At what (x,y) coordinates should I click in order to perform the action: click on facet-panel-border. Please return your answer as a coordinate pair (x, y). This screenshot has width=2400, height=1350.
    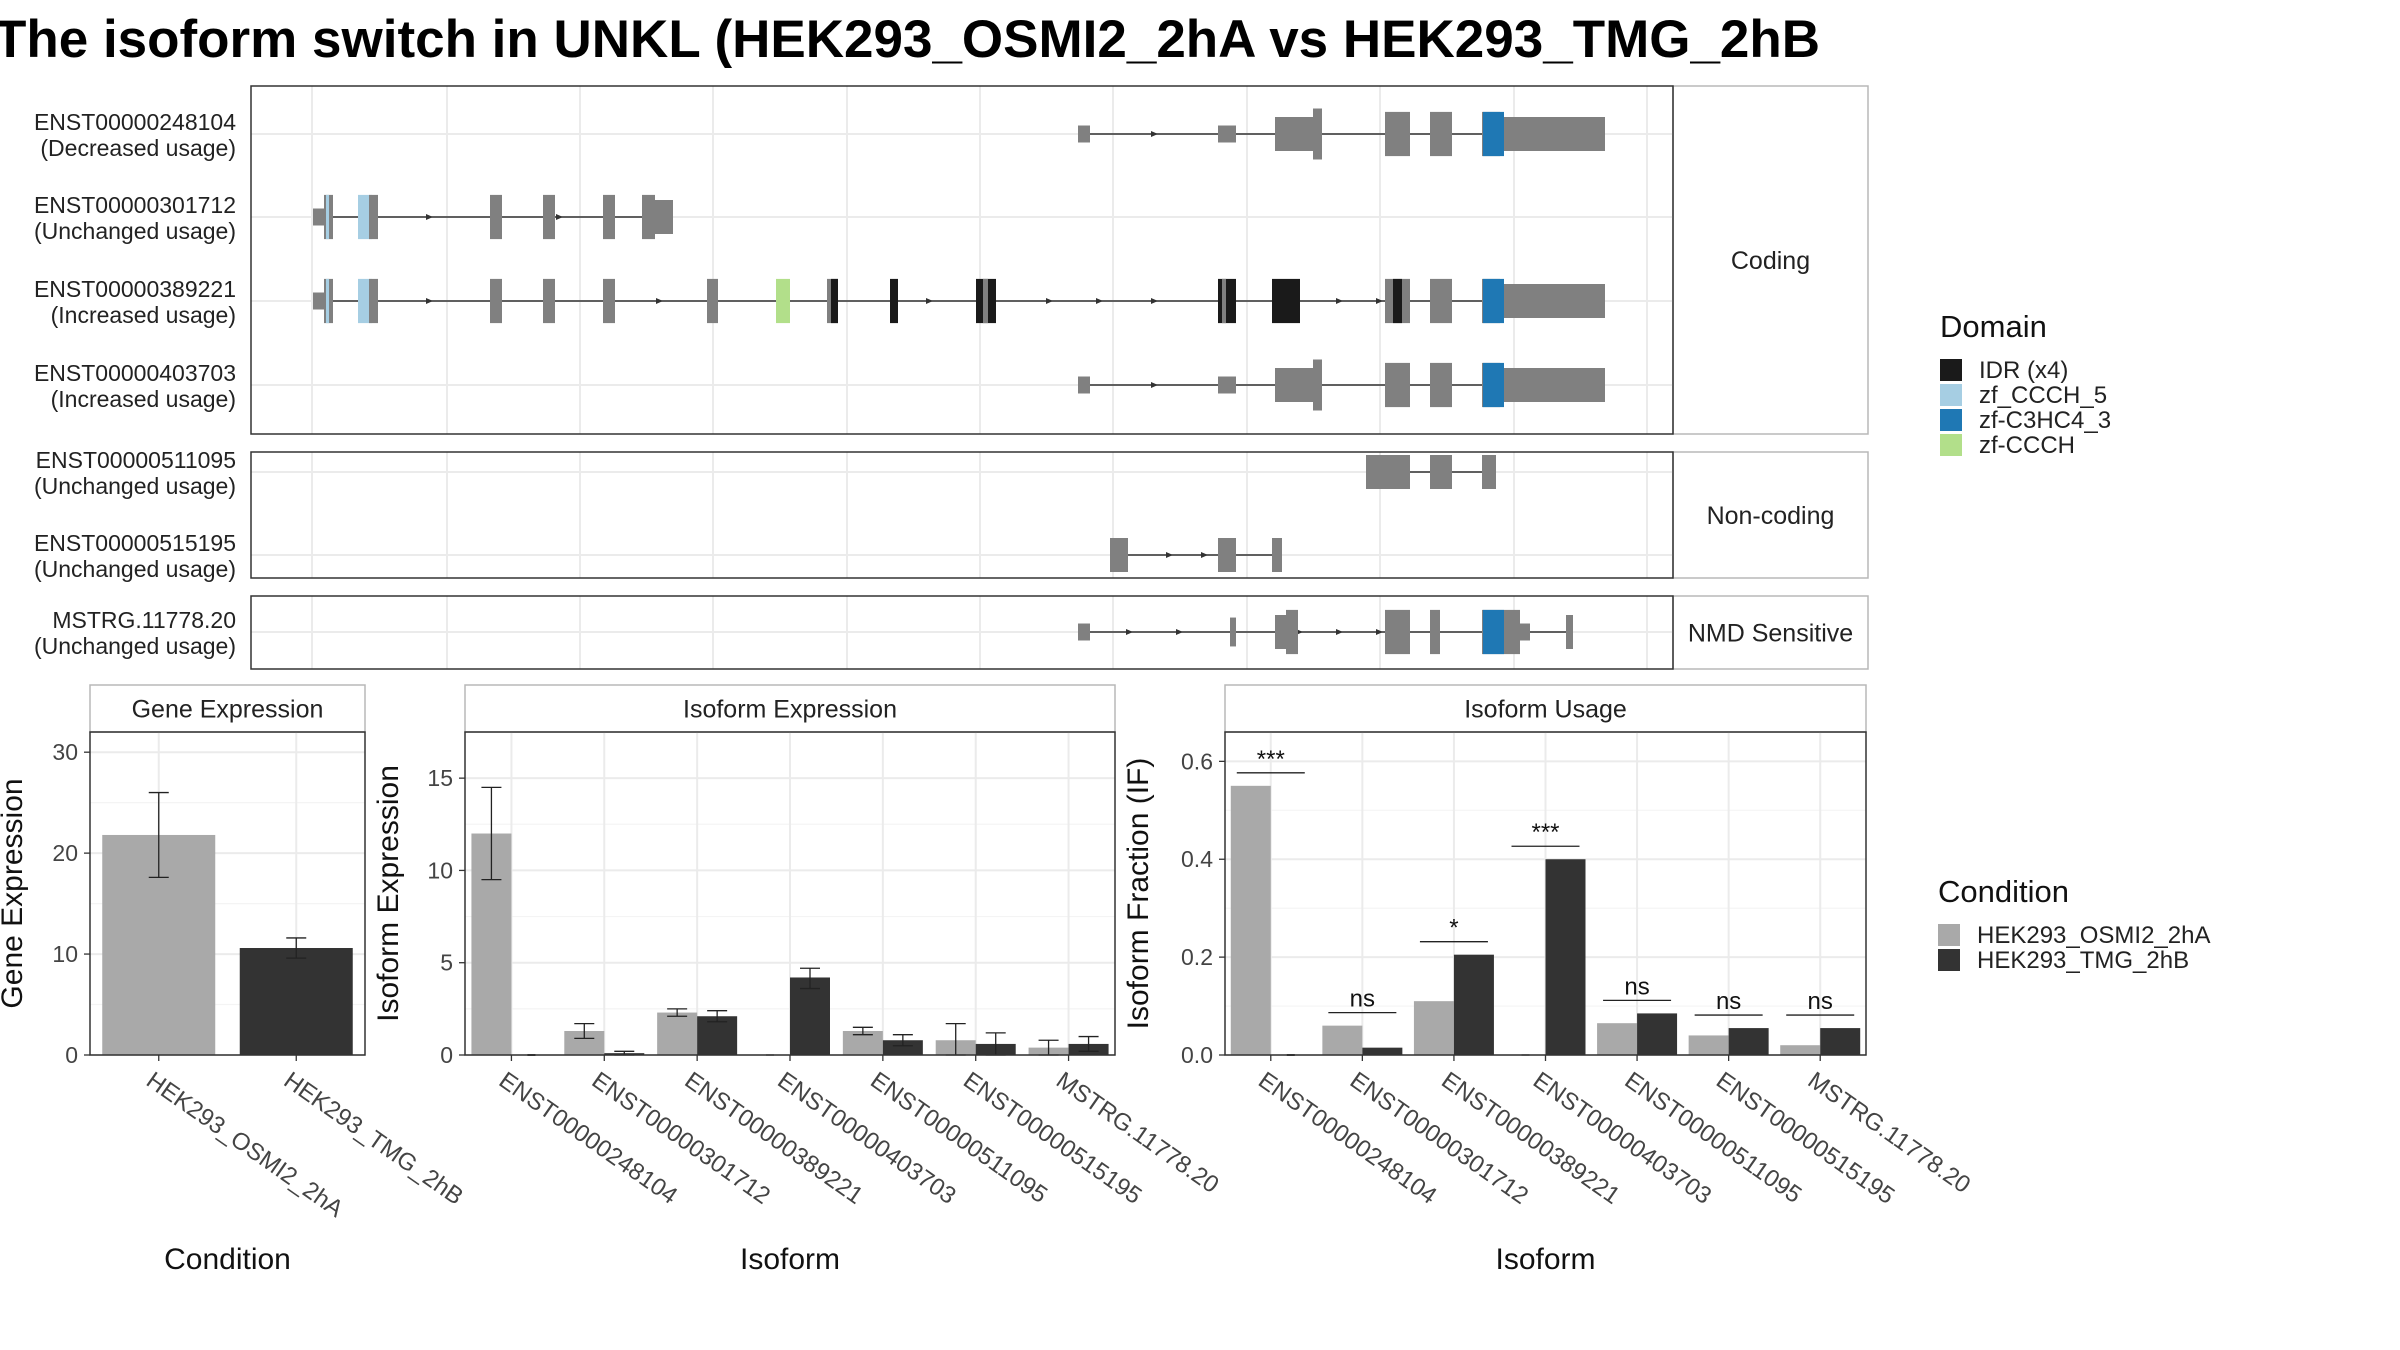
    Looking at the image, I should click on (962, 515).